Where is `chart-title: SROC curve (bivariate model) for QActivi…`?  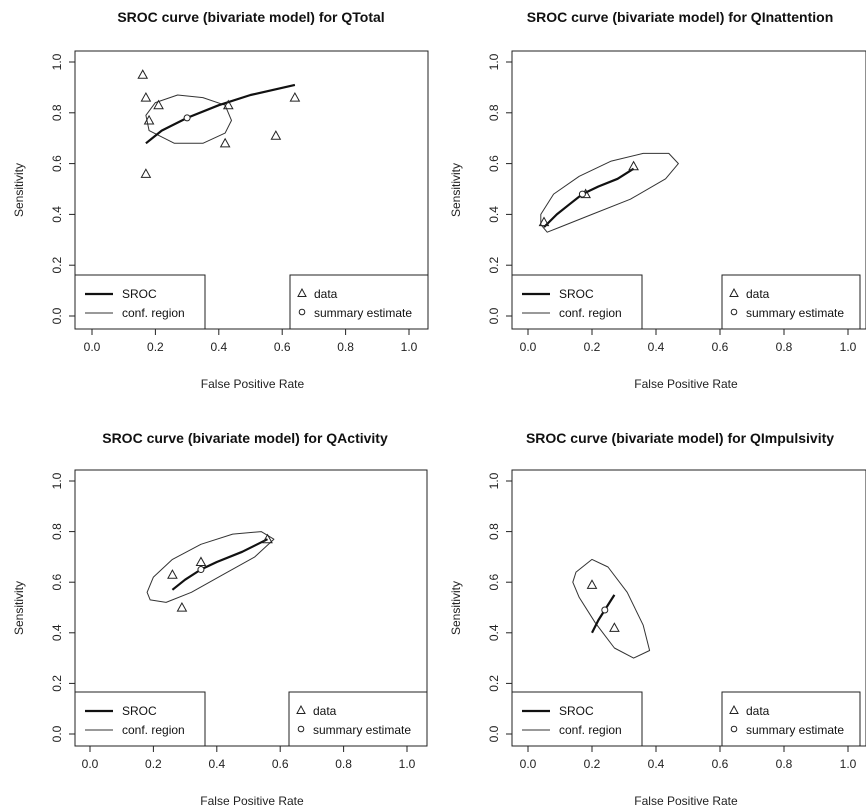 chart-title: SROC curve (bivariate model) for QActivi… is located at coordinates (245, 438).